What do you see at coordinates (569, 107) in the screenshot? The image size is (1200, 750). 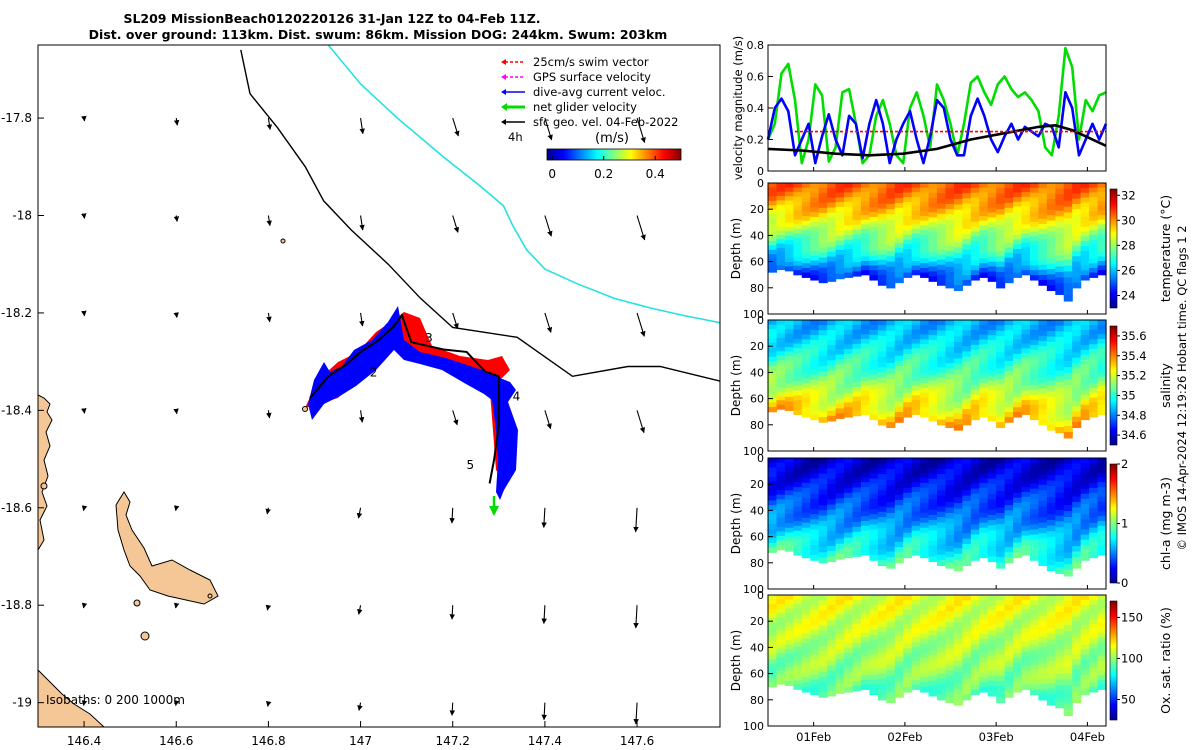 I see `legend-entry-net-glider-velocity: net glider velocity` at bounding box center [569, 107].